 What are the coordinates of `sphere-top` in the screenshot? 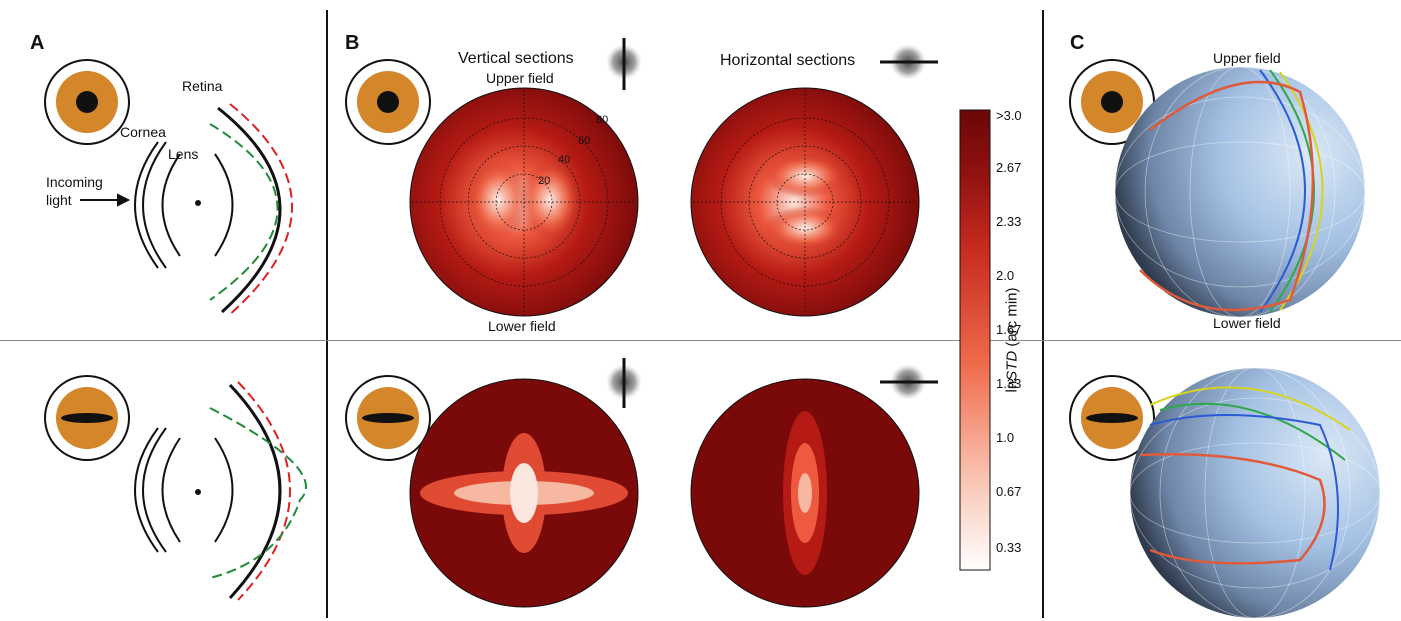 It's located at (1240, 192).